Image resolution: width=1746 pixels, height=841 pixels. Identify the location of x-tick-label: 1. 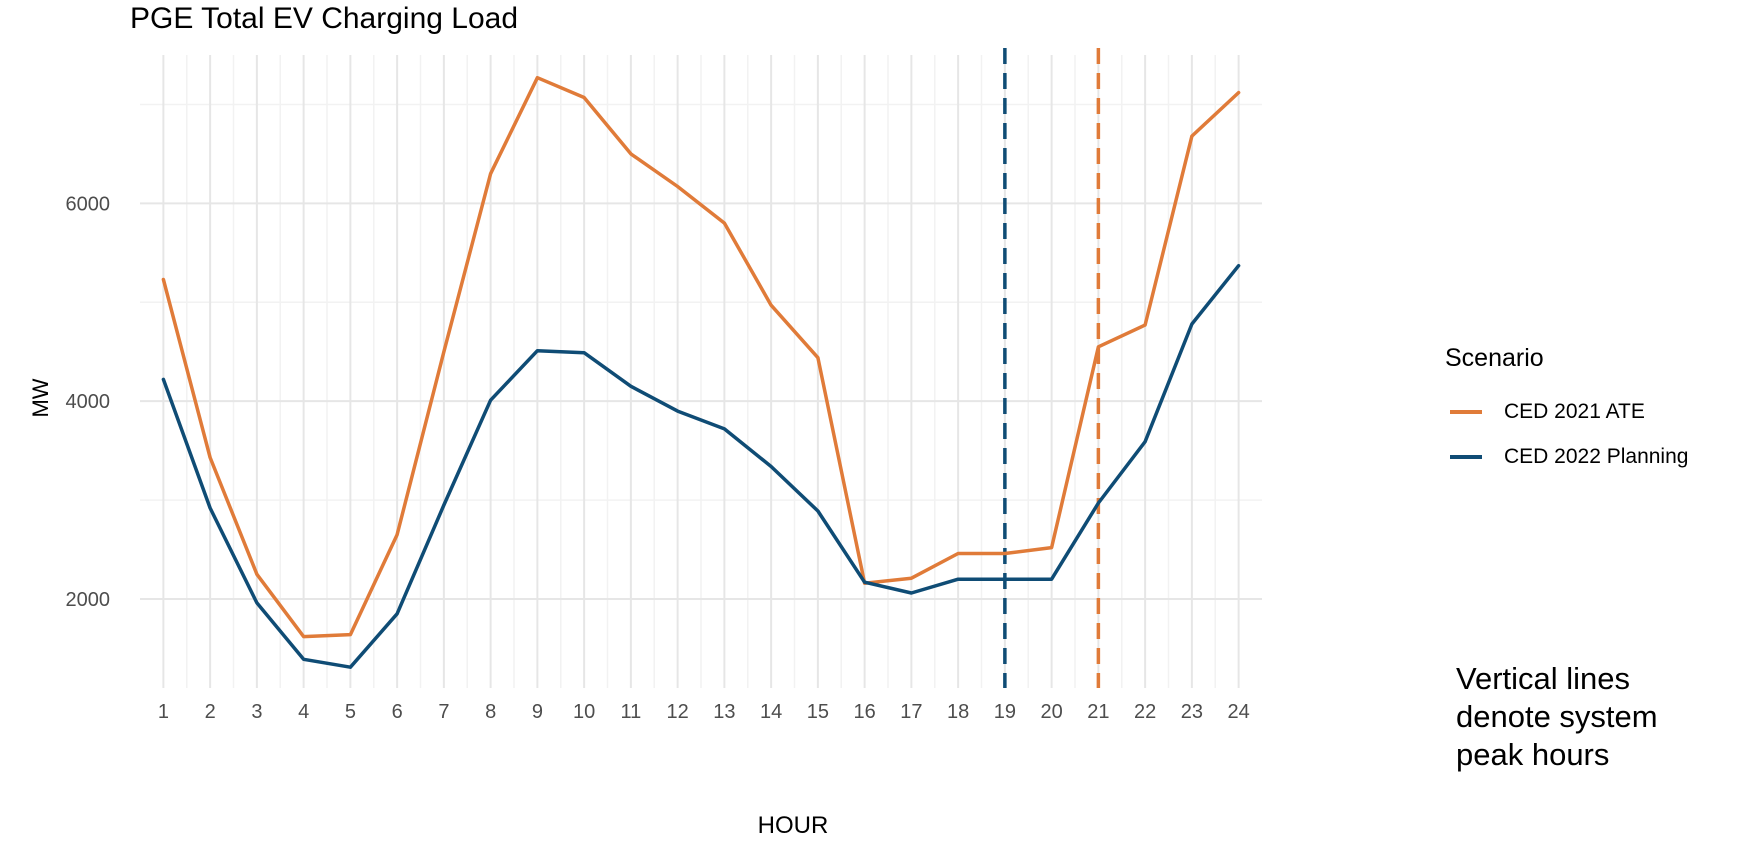
(163, 712).